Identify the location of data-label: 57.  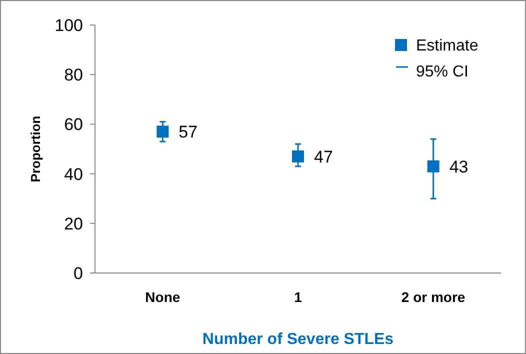
(188, 132).